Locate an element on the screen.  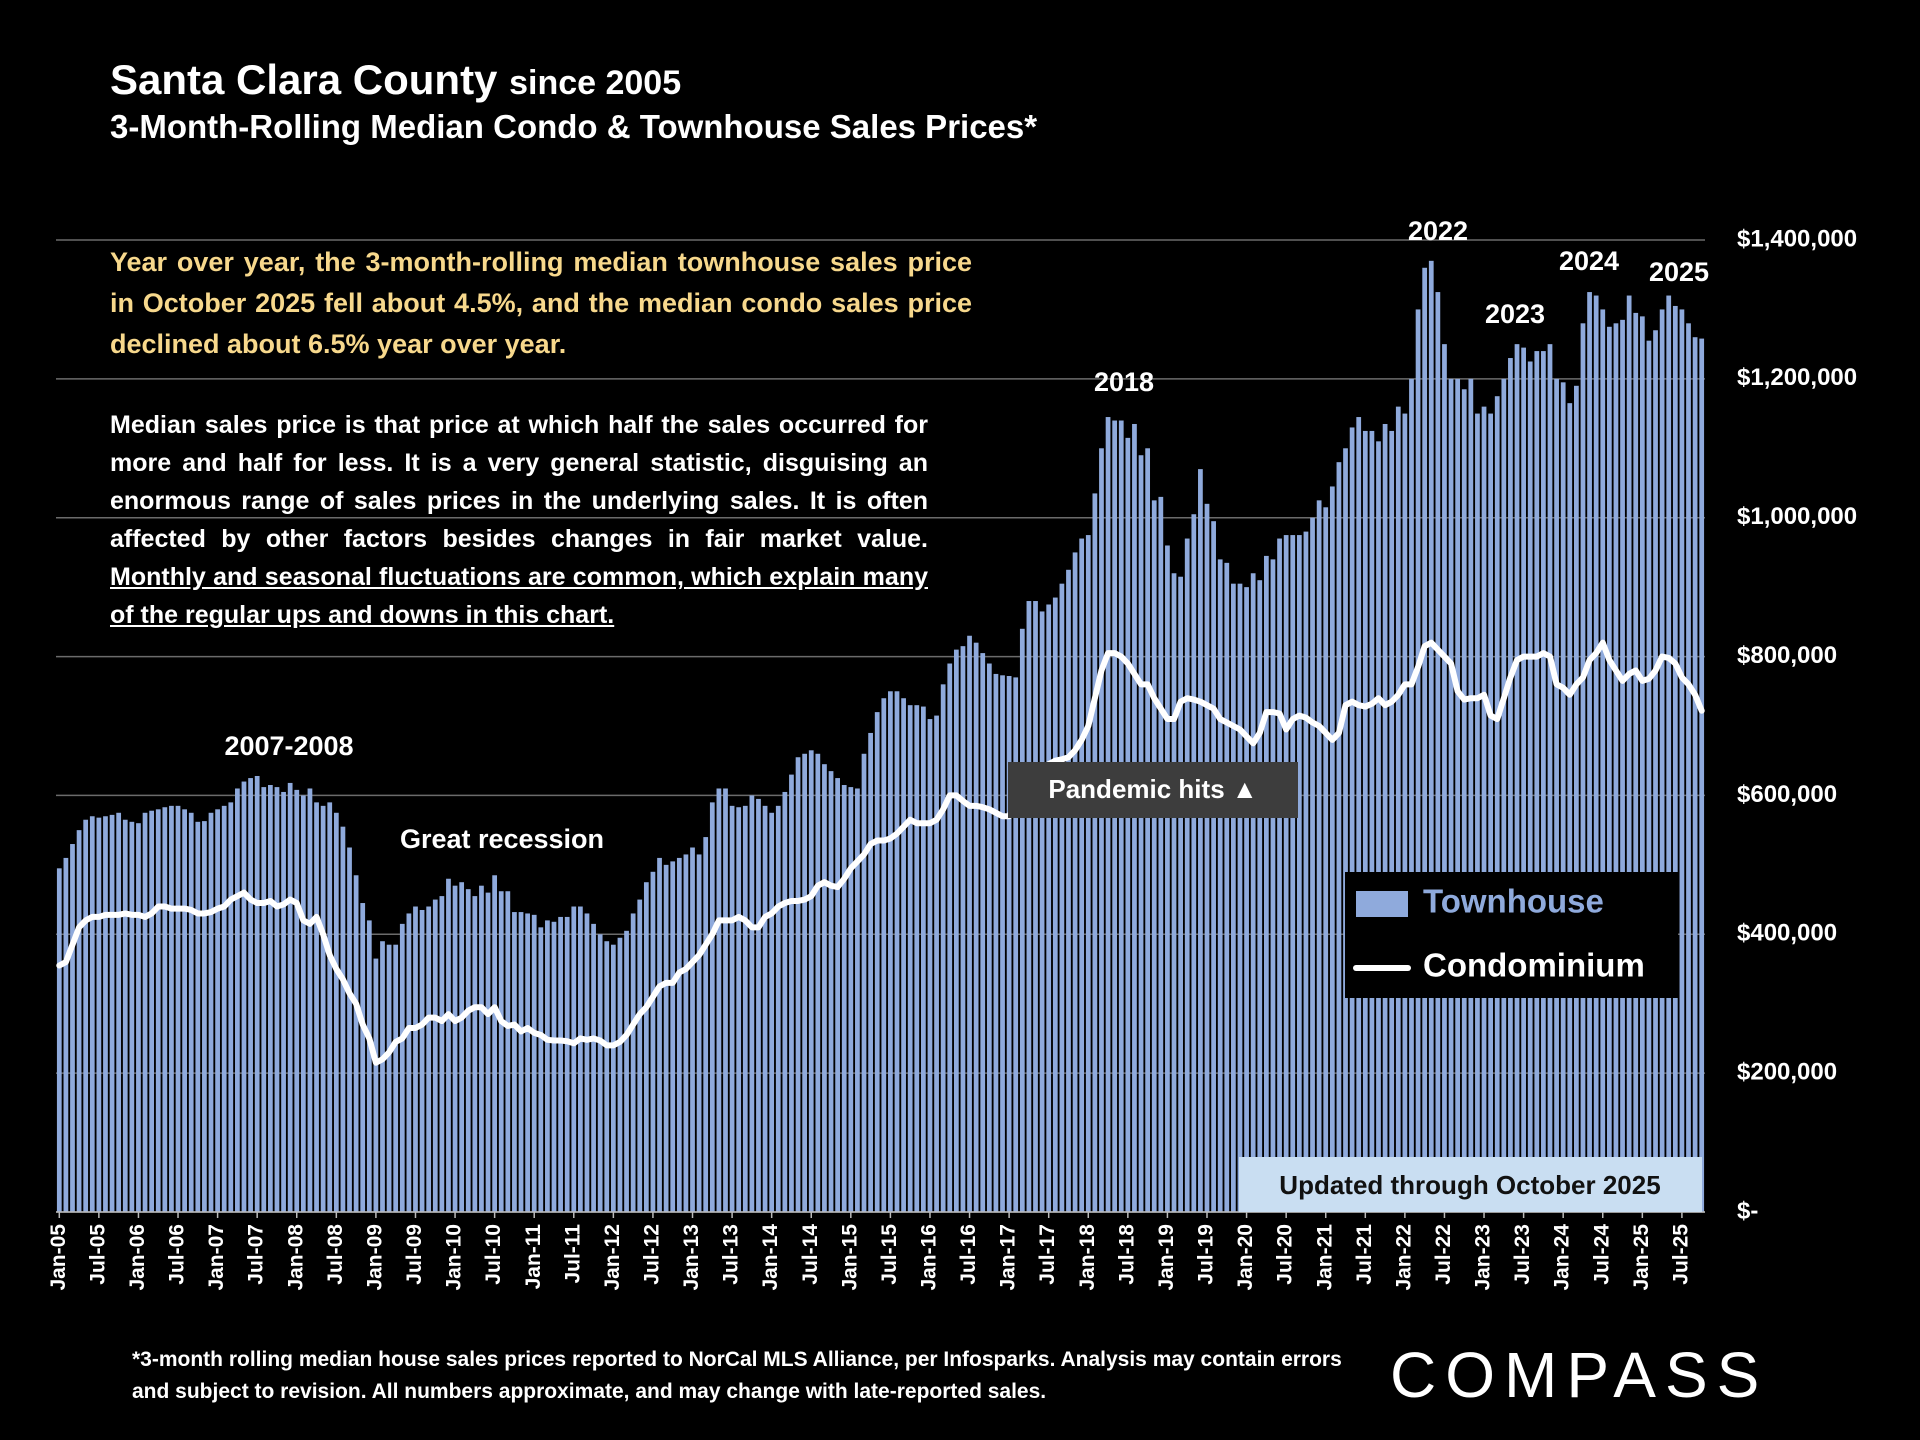
x-tick-label: Jan-17 is located at coordinates (1008, 1257).